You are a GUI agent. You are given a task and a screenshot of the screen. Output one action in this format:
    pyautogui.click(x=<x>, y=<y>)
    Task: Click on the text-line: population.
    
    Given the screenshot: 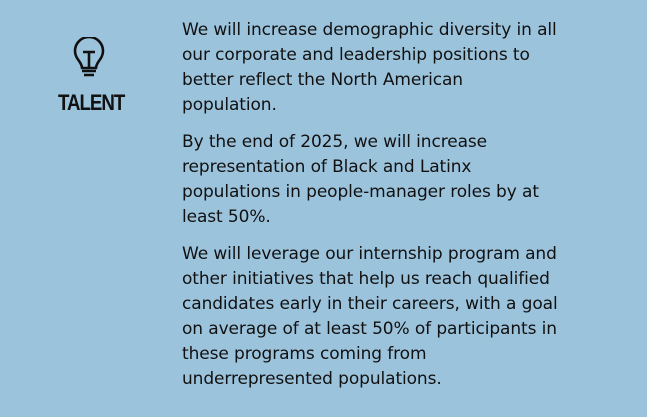 What is the action you would take?
    pyautogui.click(x=229, y=105)
    